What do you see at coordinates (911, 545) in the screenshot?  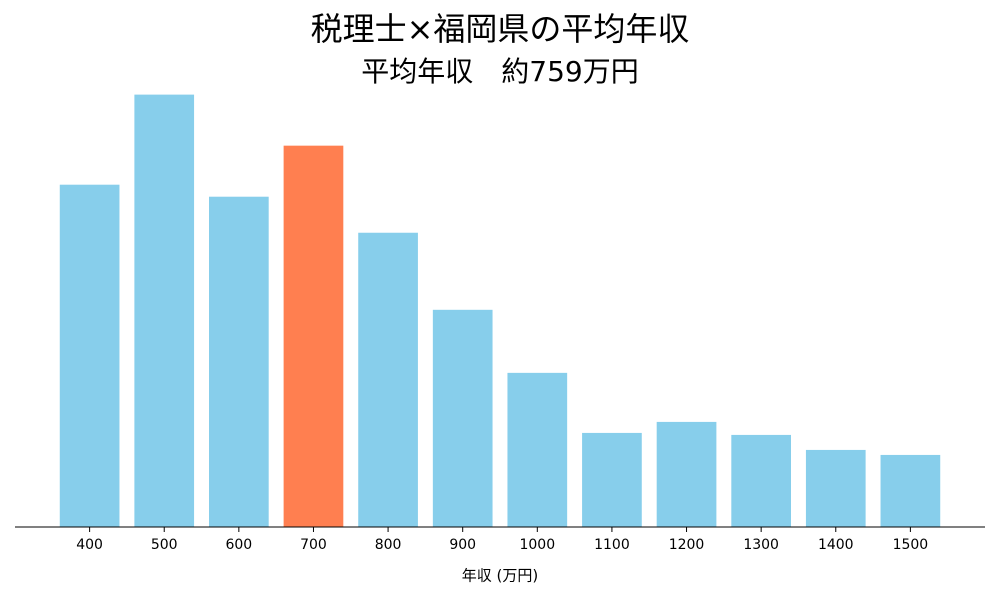 I see `x-tick-label: 1500` at bounding box center [911, 545].